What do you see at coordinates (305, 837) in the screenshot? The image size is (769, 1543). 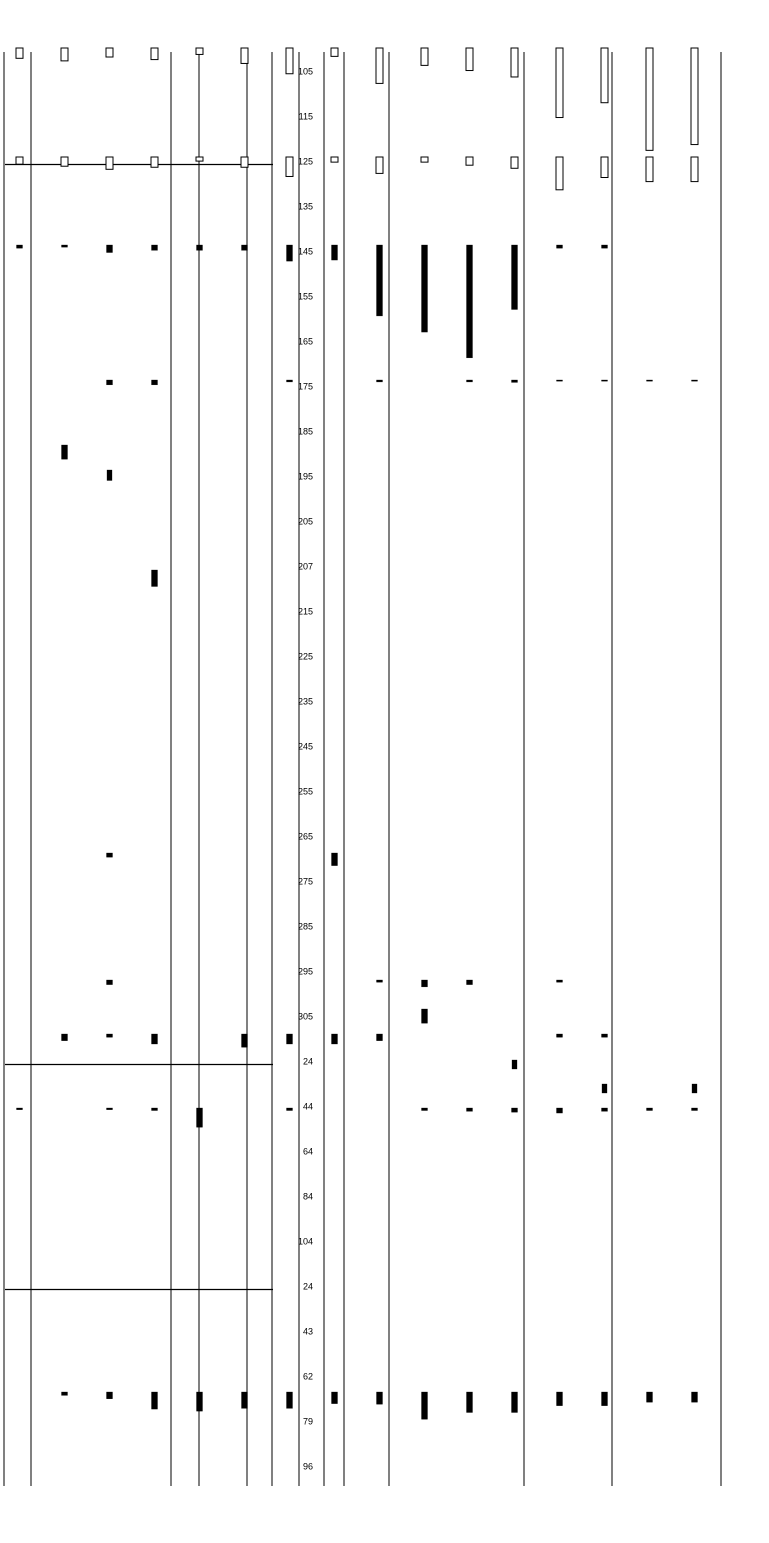 I see `depth-label: 265` at bounding box center [305, 837].